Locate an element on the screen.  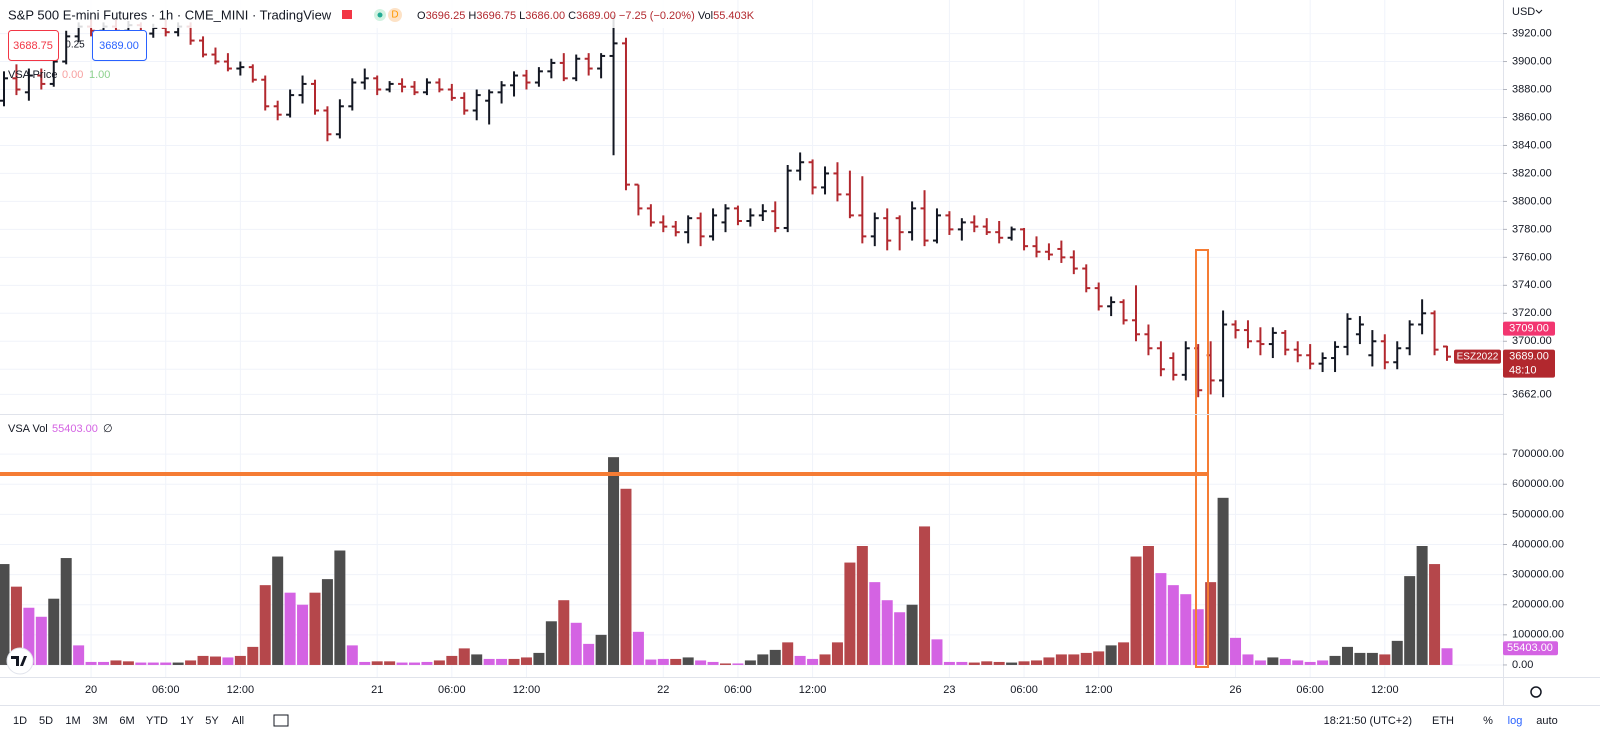
settings-icon is located at coordinates (1536, 692).